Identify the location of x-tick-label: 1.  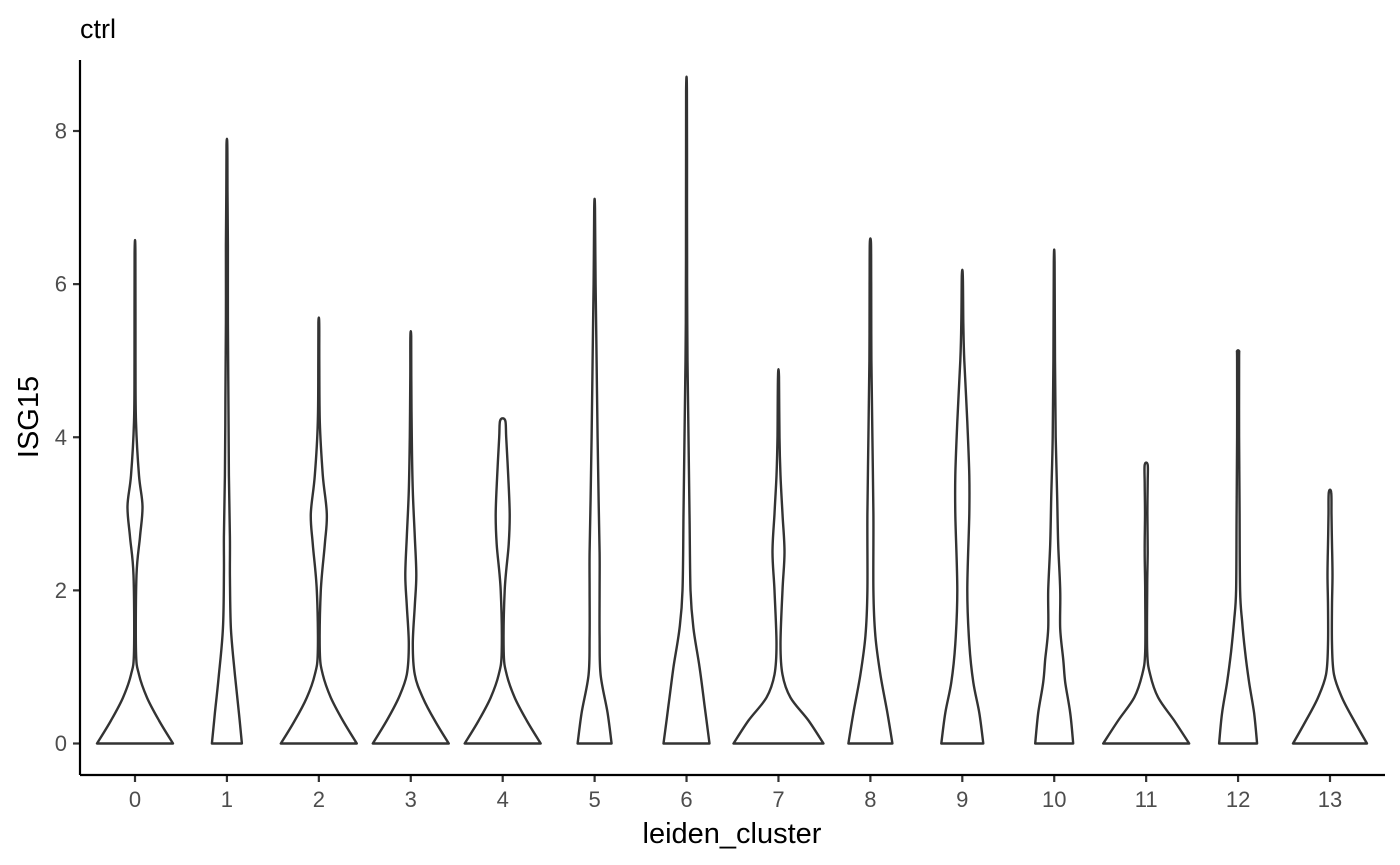
(227, 799).